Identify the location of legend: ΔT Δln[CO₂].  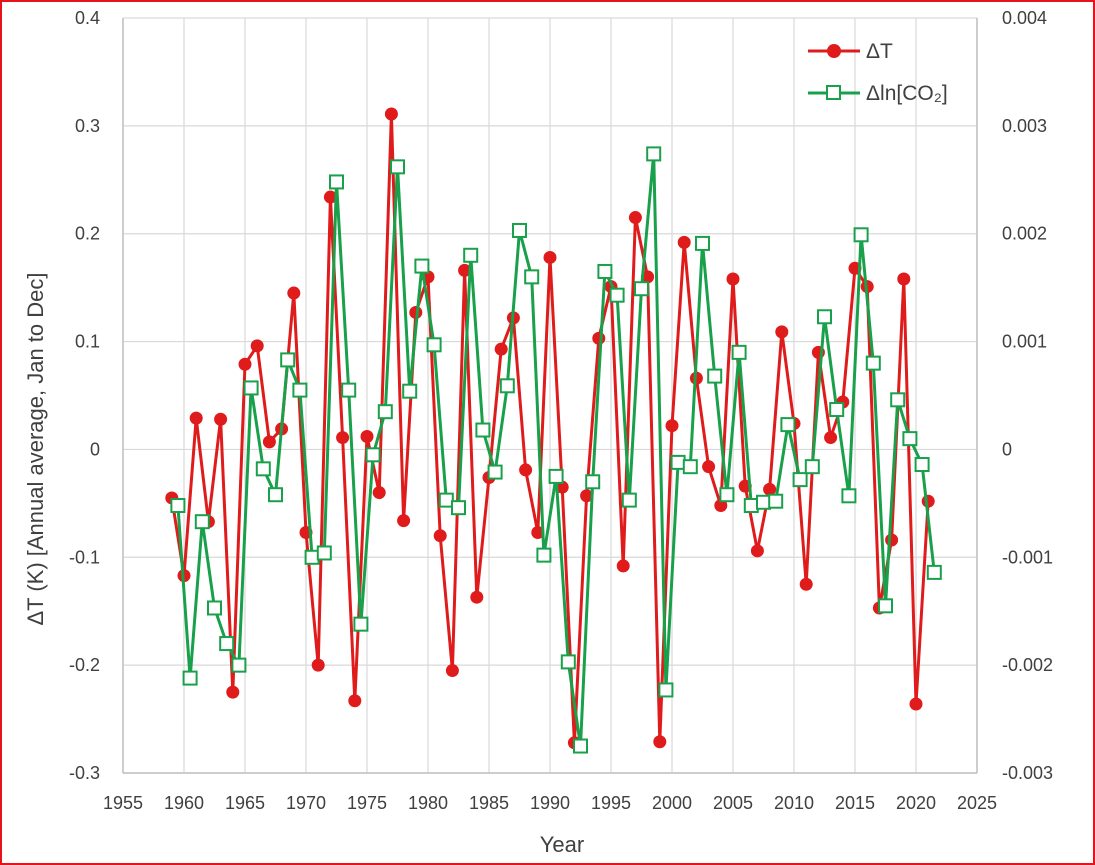
(878, 72).